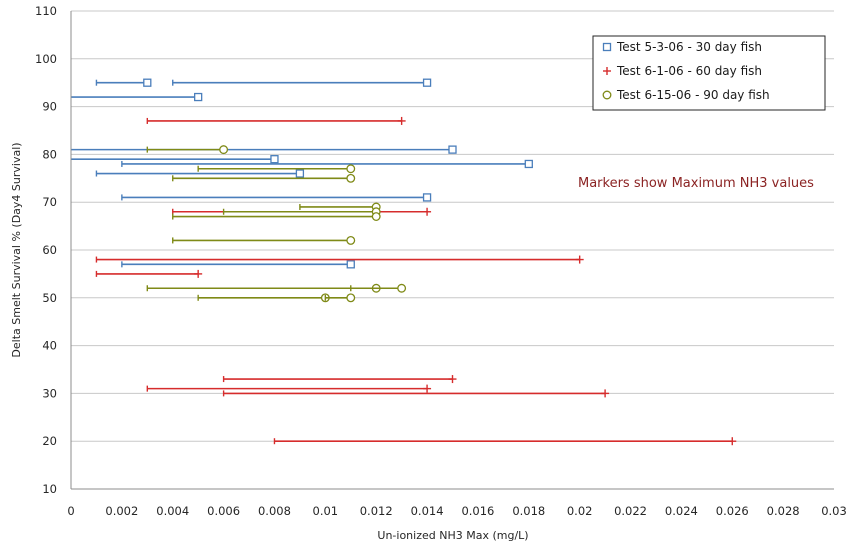 The image size is (848, 545). What do you see at coordinates (477, 511) in the screenshot?
I see `x-tick-label: 0.016` at bounding box center [477, 511].